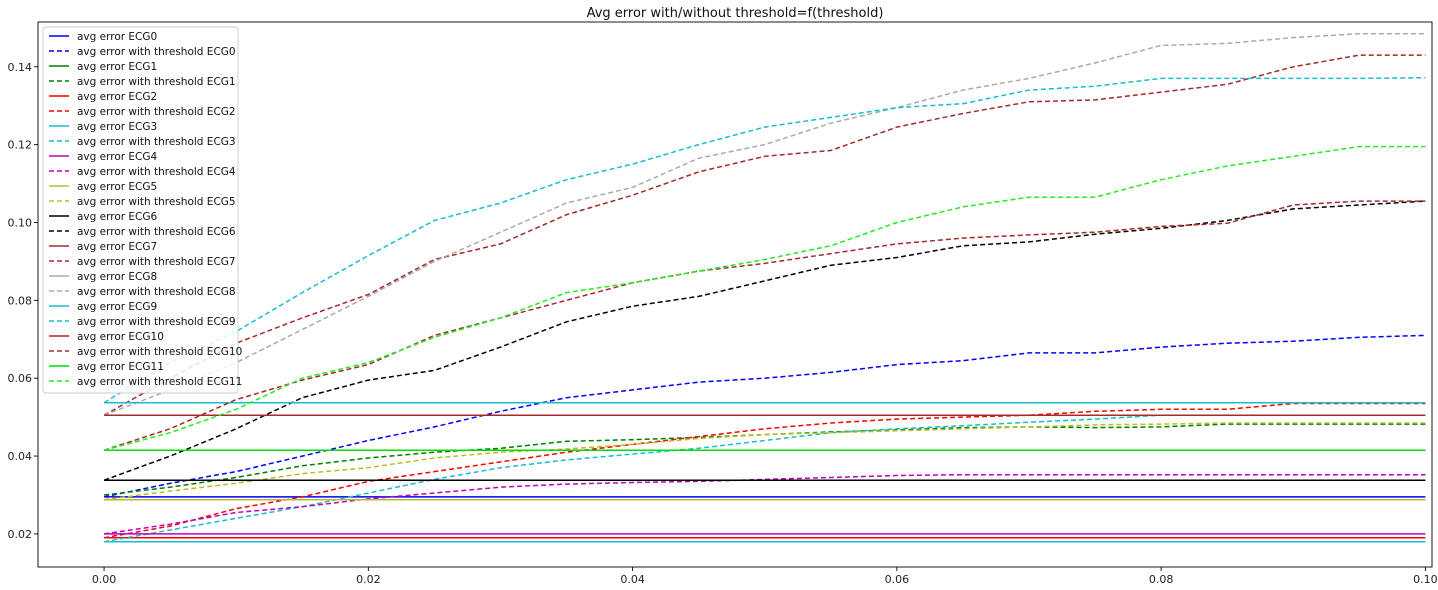 This screenshot has height=590, width=1438. Describe the element at coordinates (120, 337) in the screenshot. I see `legend-label: avg error ECG10` at that location.